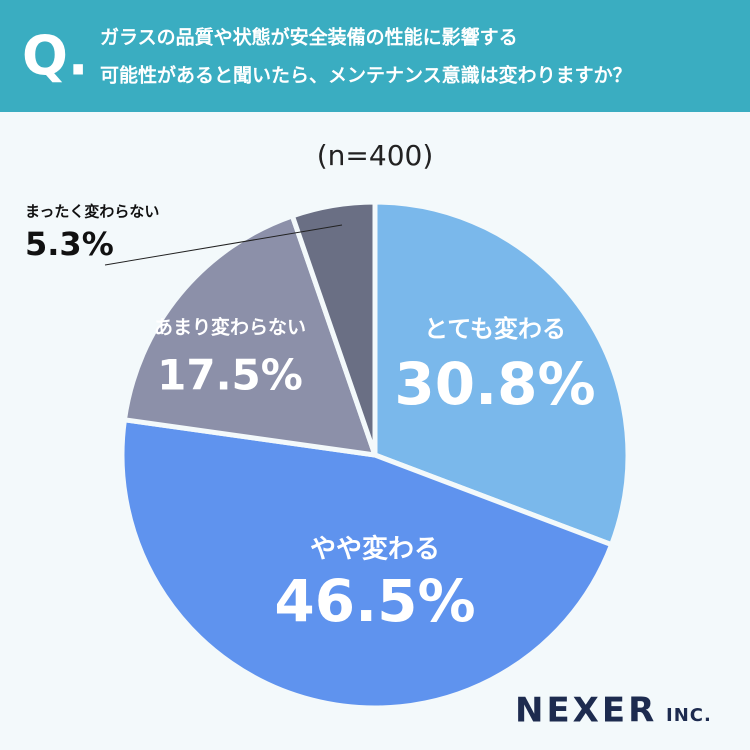 This screenshot has height=750, width=750. I want to click on category-label: まったく変わらない, so click(92, 212).